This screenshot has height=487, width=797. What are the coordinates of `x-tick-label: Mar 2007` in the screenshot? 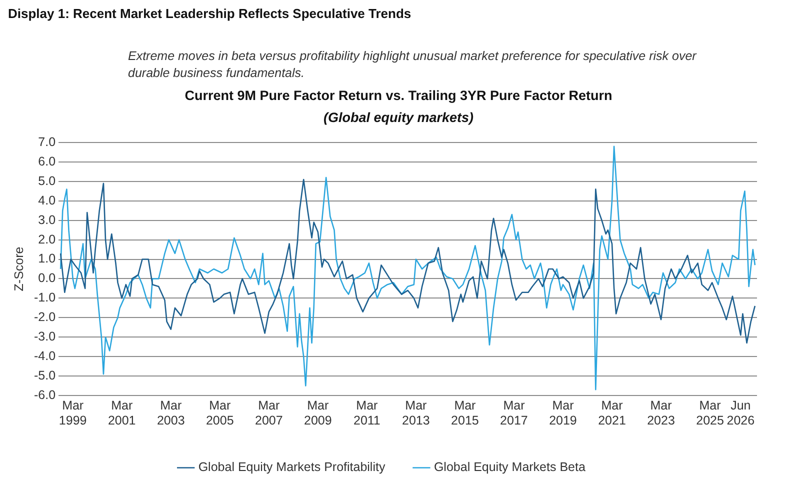 It's located at (268, 413).